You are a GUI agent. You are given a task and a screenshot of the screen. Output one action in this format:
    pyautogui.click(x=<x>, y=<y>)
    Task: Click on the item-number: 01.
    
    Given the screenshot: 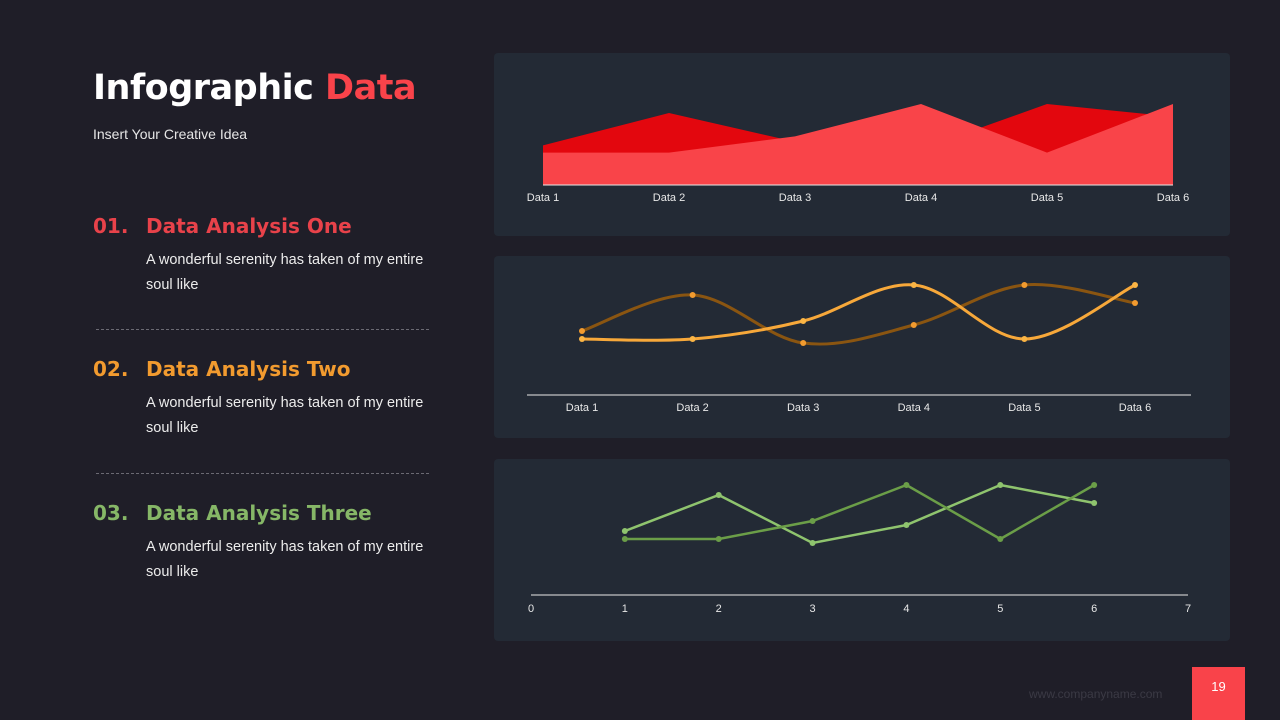 What is the action you would take?
    pyautogui.click(x=111, y=226)
    